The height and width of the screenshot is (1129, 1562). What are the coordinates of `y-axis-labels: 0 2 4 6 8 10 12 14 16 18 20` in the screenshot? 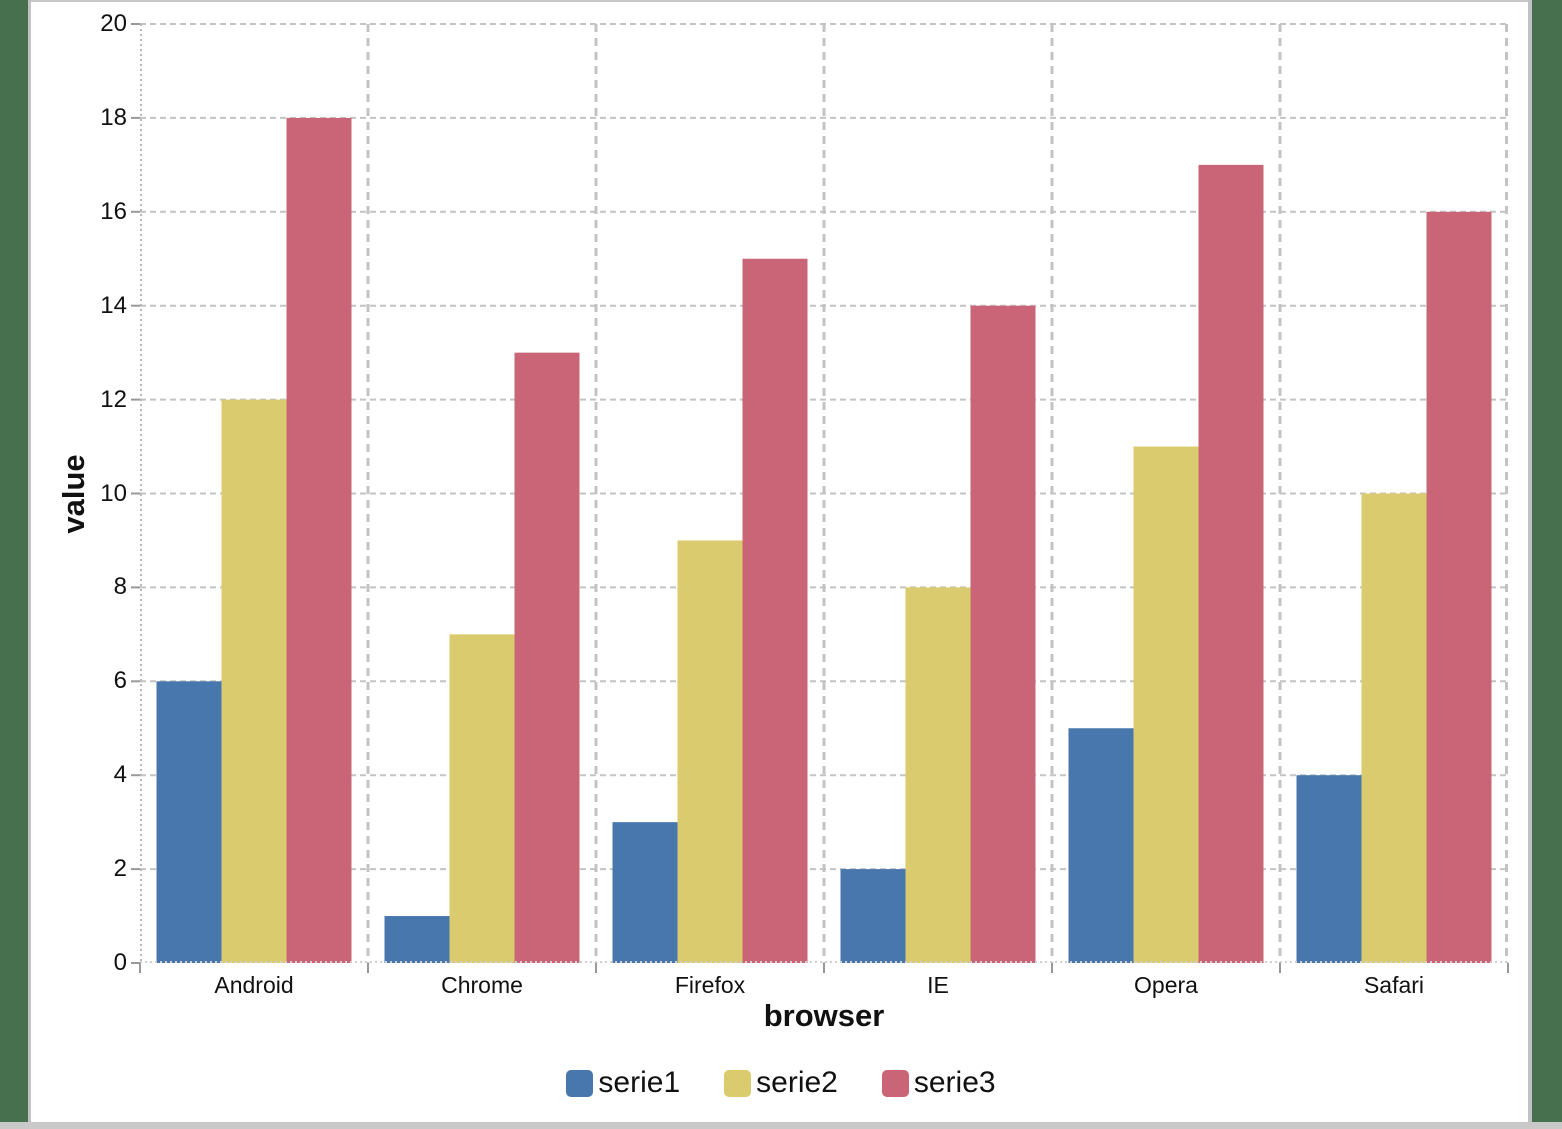 It's located at (70, 500).